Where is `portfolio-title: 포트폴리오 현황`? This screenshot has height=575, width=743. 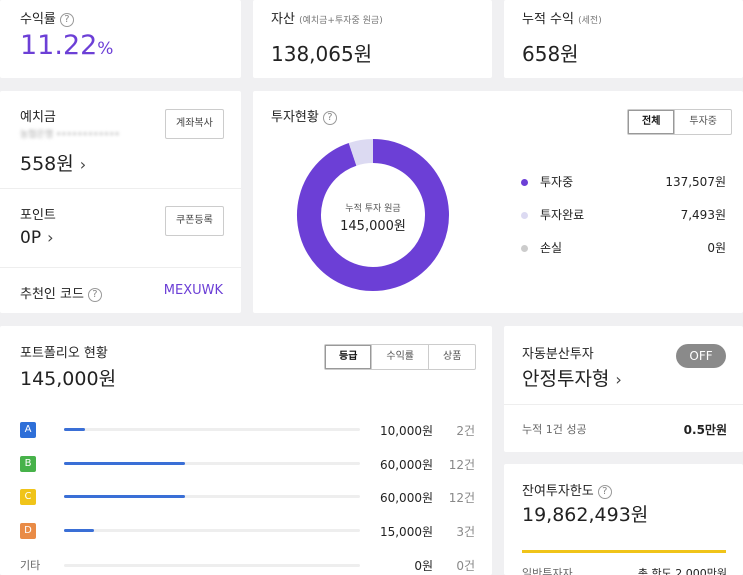
portfolio-title: 포트폴리오 현황 is located at coordinates (64, 353).